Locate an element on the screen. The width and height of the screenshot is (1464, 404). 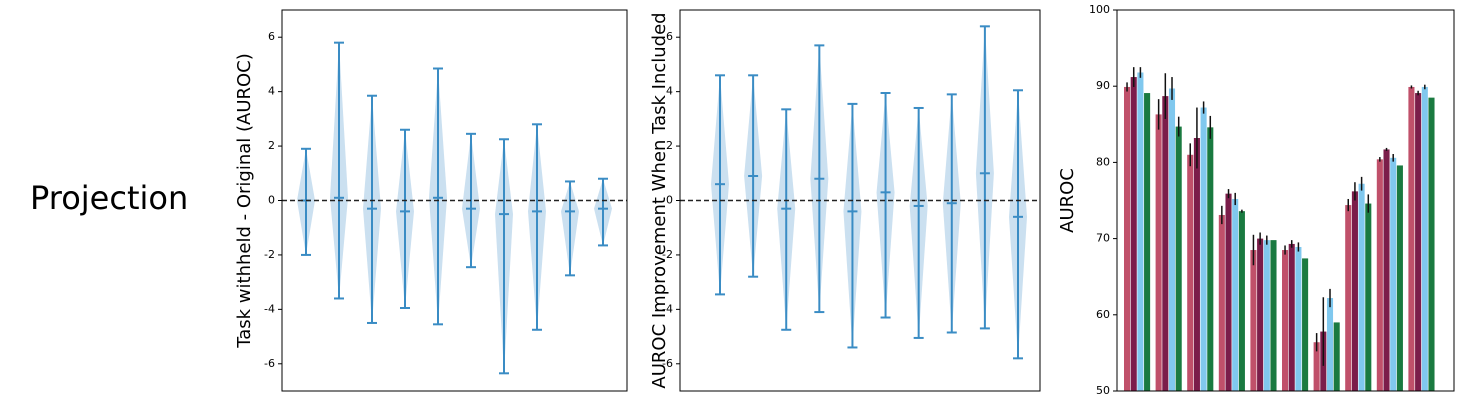
y-tick-label: 60 is located at coordinates (1103, 314).